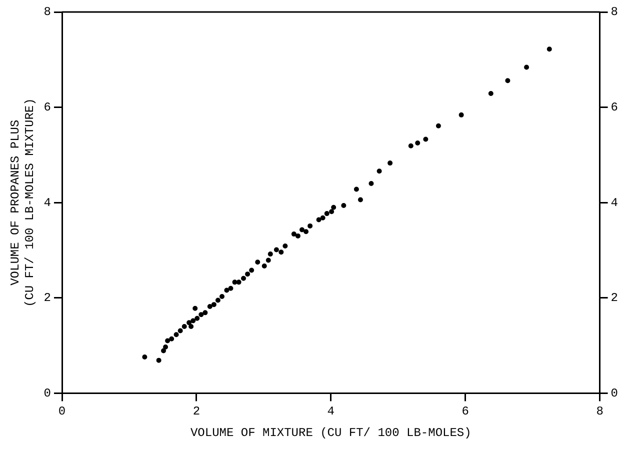 The image size is (629, 452). I want to click on y-tick-label: 4, so click(47, 203).